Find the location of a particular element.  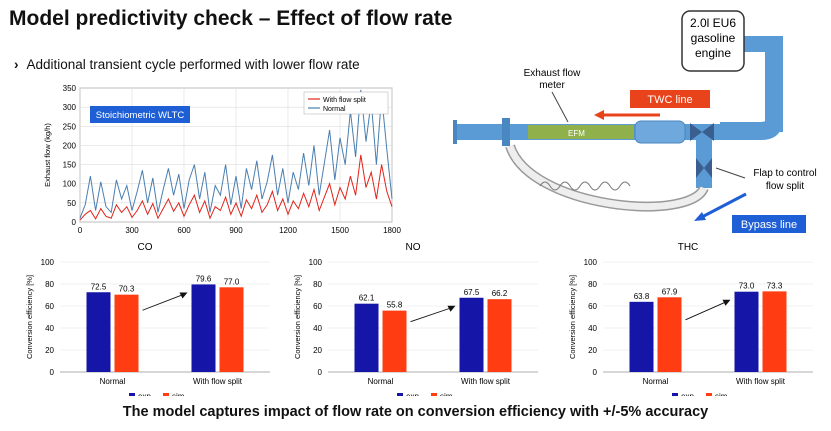

flap-label-line1: Flap to control is located at coordinates (784, 173).